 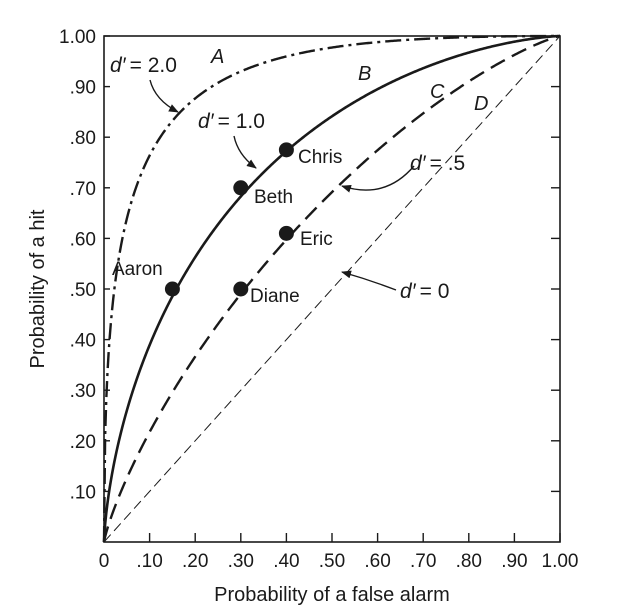 I want to click on data-points, so click(x=229, y=219).